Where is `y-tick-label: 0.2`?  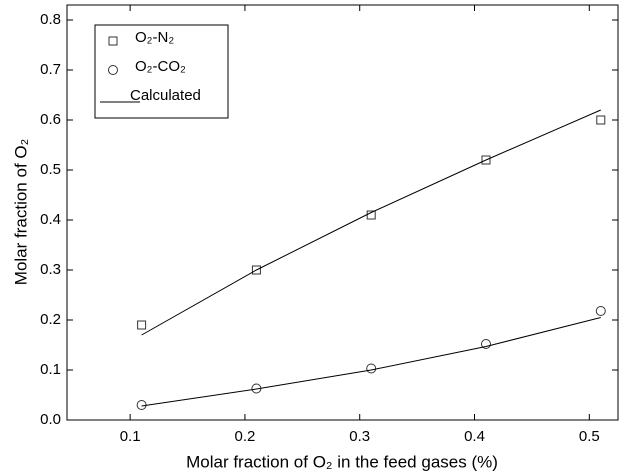
y-tick-label: 0.2 is located at coordinates (50, 319).